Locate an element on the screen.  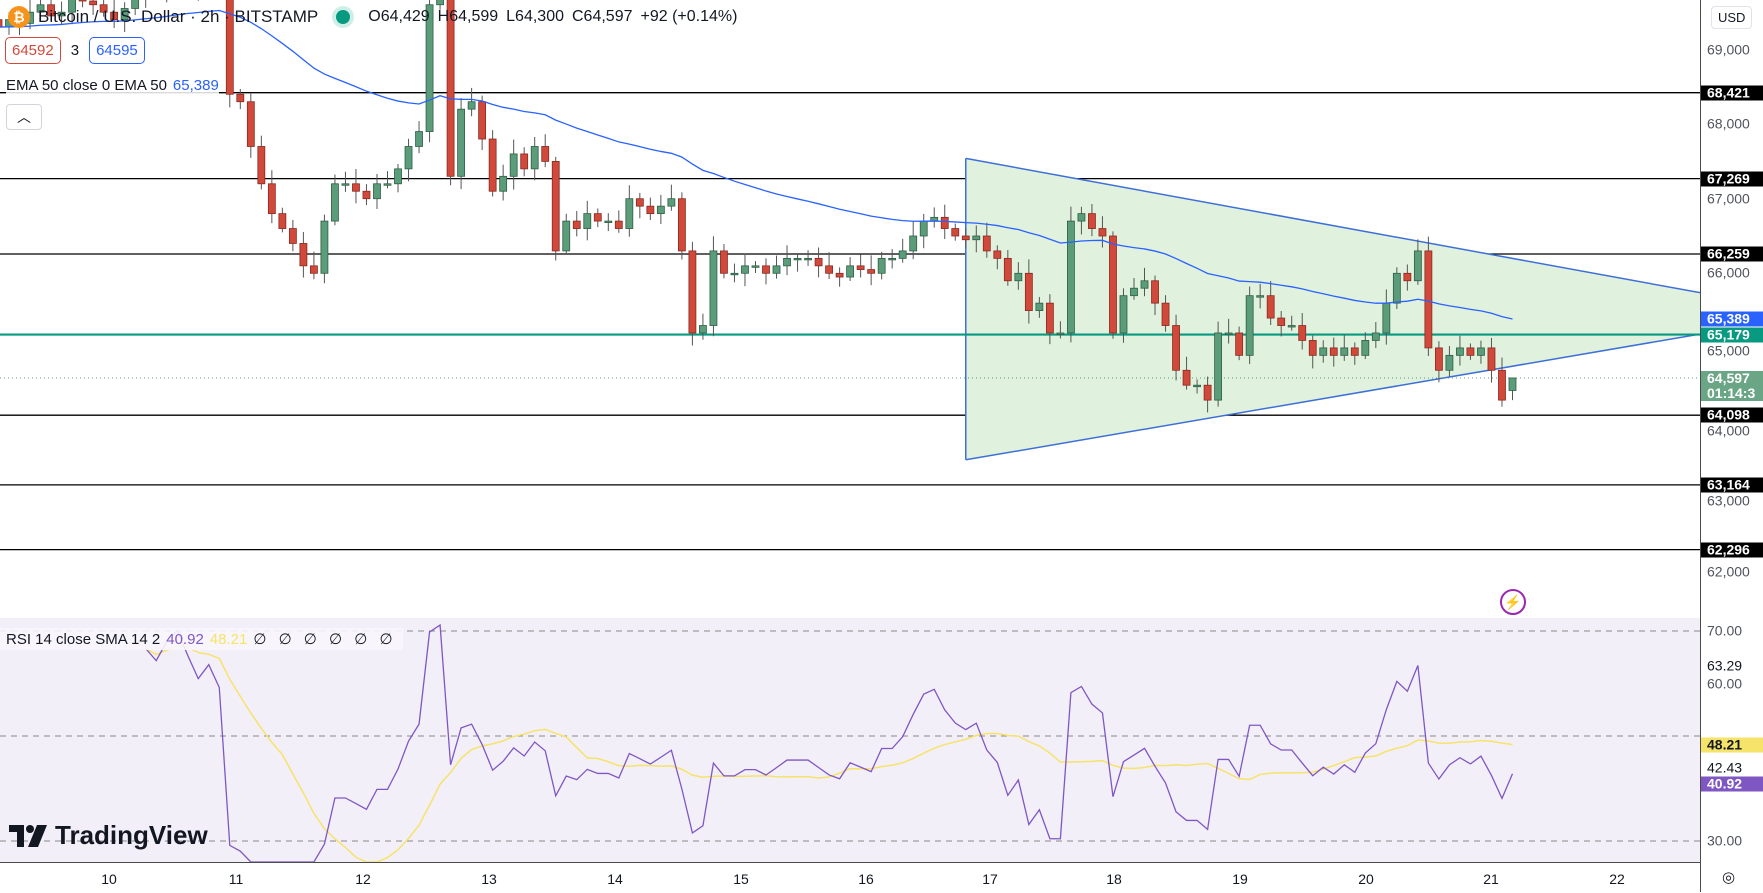
tradingview-logo: TradingView is located at coordinates (108, 835).